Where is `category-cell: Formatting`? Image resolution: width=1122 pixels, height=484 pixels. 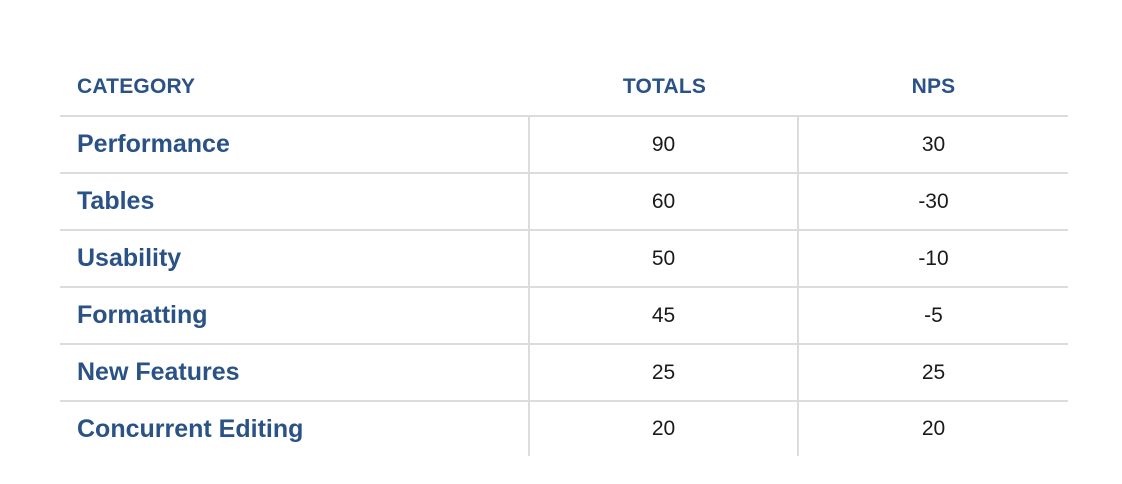 category-cell: Formatting is located at coordinates (295, 315).